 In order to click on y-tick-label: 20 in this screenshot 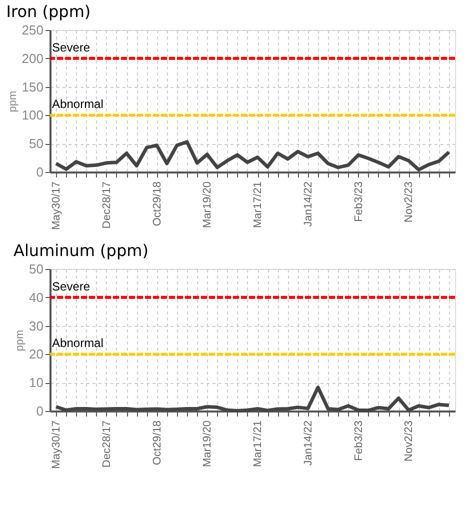, I will do `click(36, 354)`.